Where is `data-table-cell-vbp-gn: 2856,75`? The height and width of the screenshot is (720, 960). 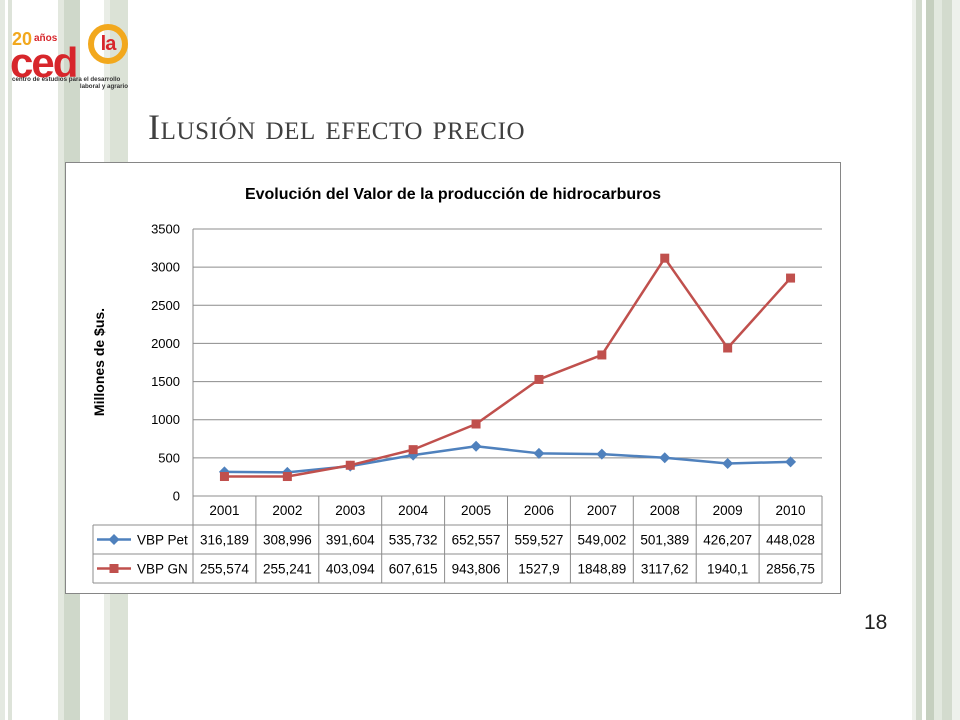 data-table-cell-vbp-gn: 2856,75 is located at coordinates (790, 569).